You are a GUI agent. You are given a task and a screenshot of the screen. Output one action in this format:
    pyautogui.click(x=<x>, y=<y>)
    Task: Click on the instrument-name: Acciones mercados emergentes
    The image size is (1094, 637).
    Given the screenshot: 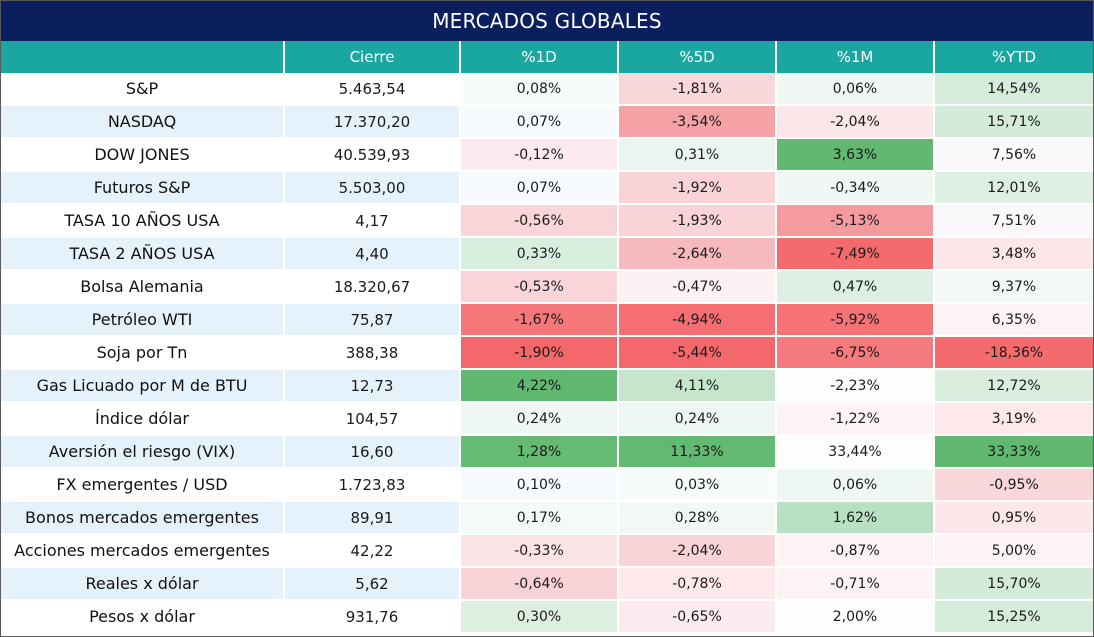 What is the action you would take?
    pyautogui.click(x=143, y=551)
    